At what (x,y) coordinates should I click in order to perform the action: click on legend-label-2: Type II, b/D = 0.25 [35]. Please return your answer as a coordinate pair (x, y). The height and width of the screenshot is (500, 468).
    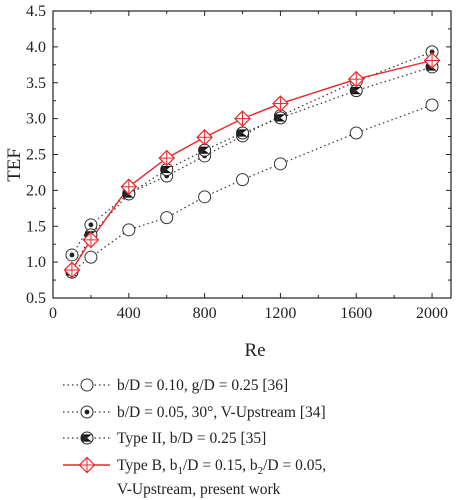
    Looking at the image, I should click on (191, 438).